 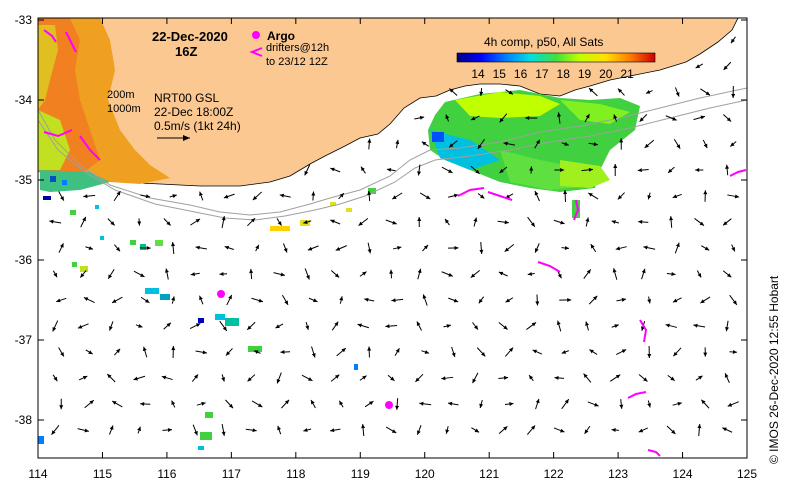 What do you see at coordinates (24, 100) in the screenshot?
I see `y-tick-label: -34` at bounding box center [24, 100].